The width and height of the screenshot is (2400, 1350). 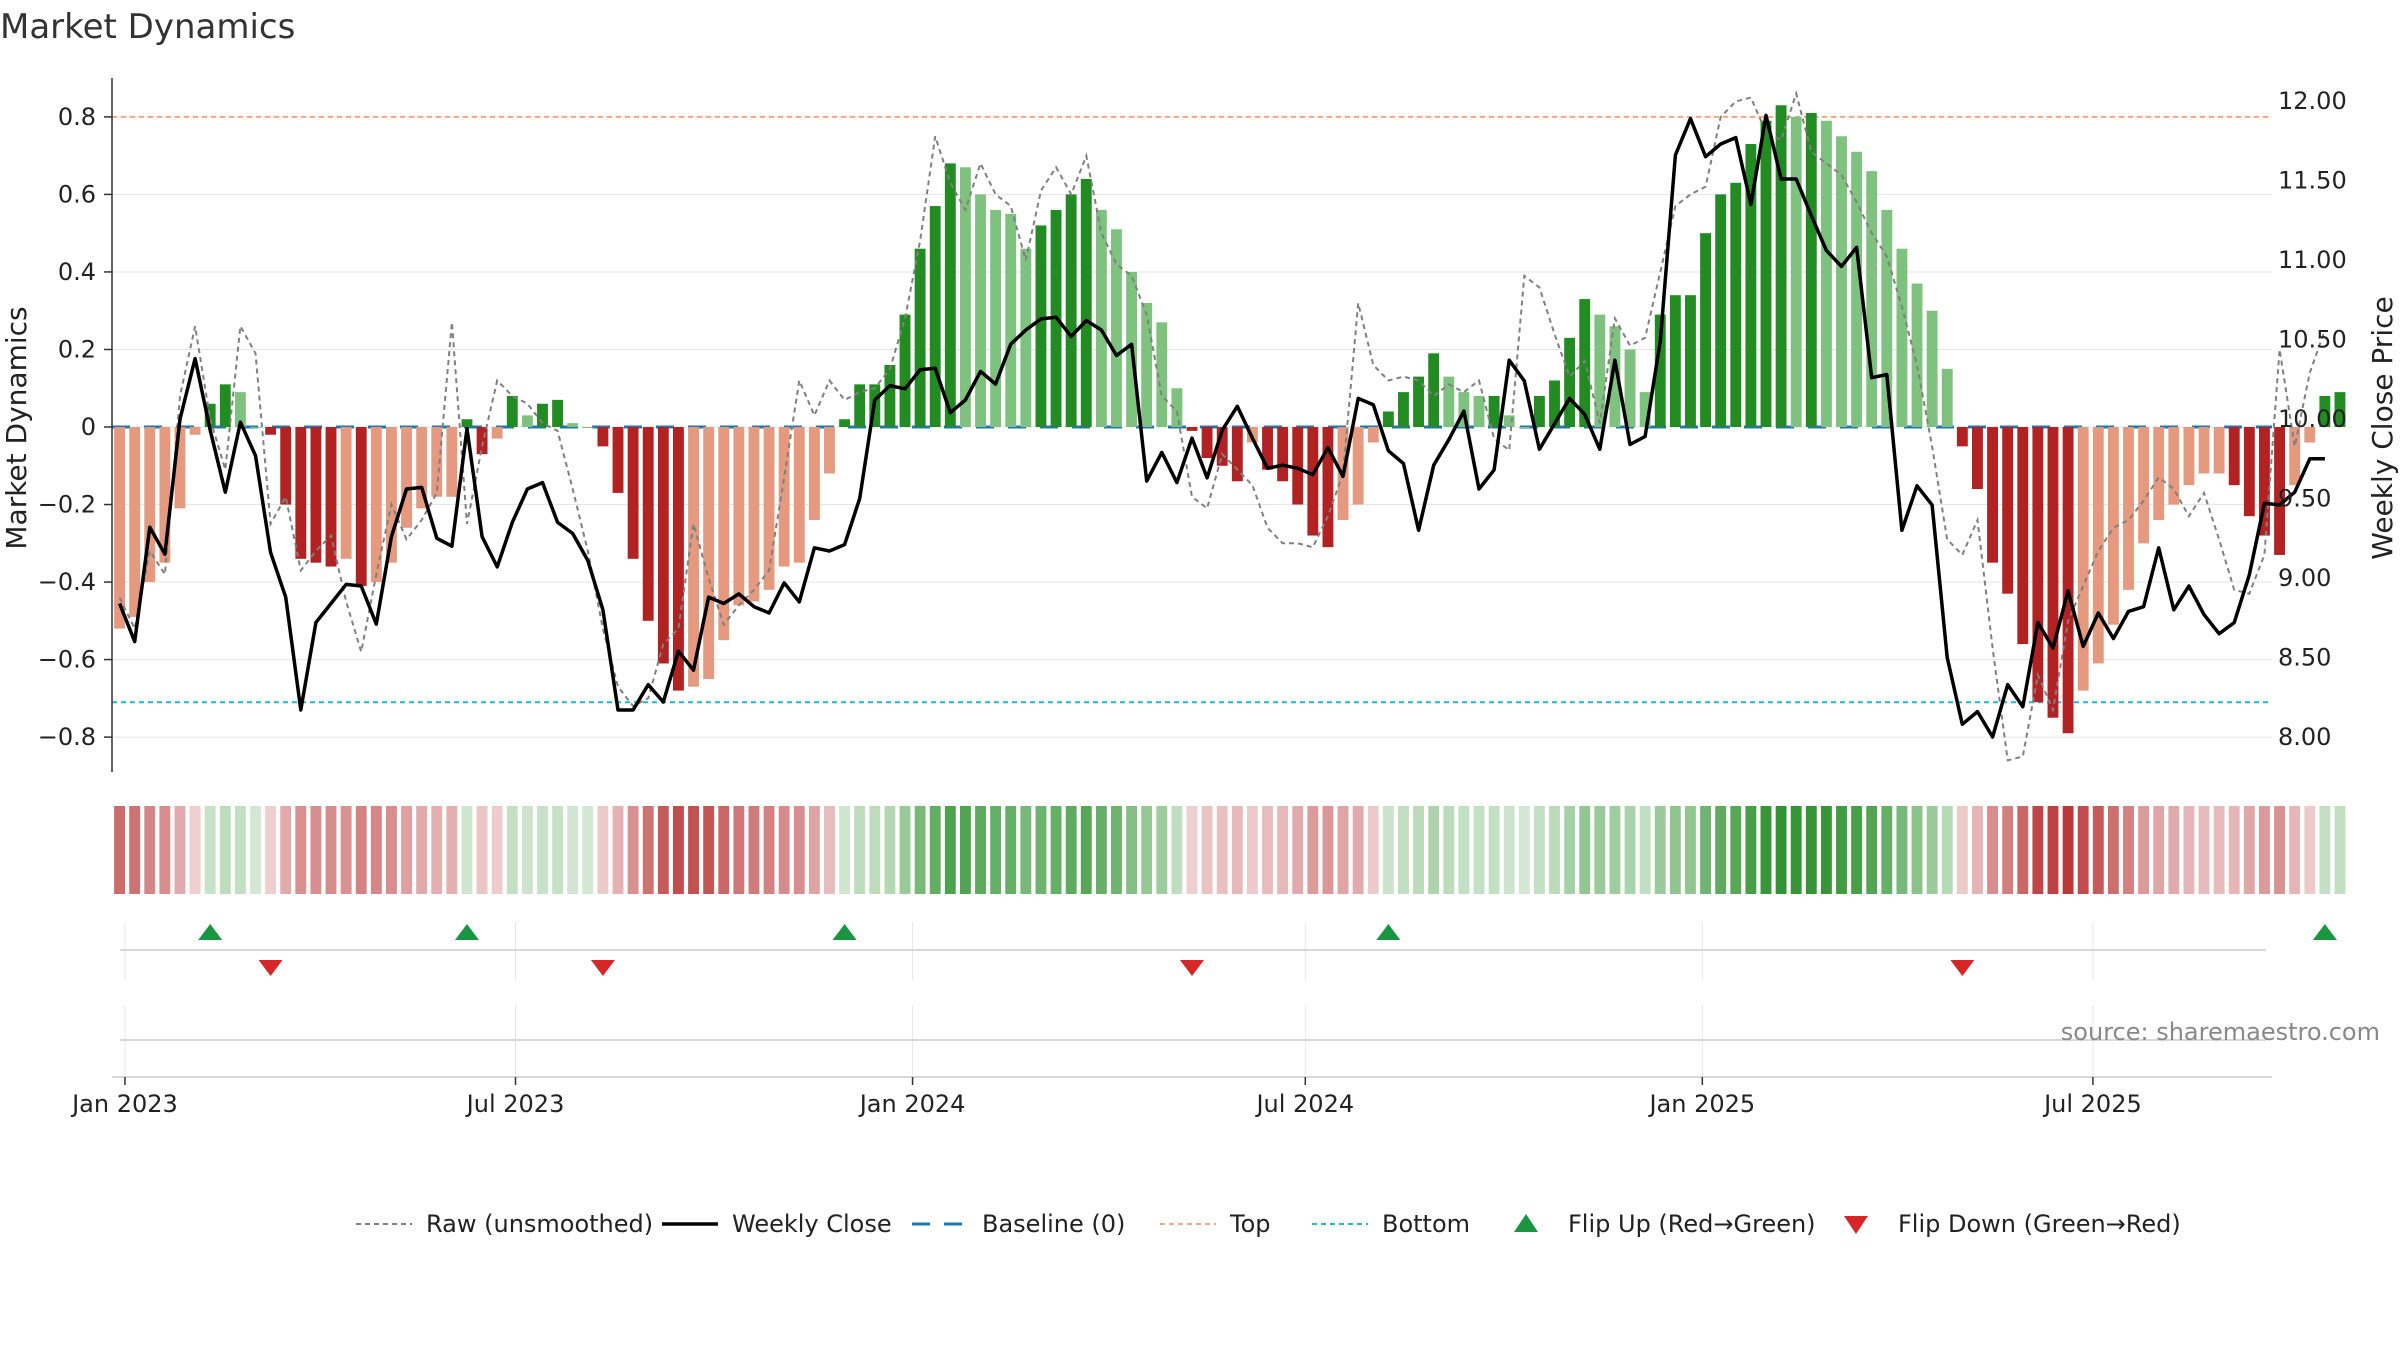 I want to click on legend-label: Baseline (0), so click(x=1053, y=1224).